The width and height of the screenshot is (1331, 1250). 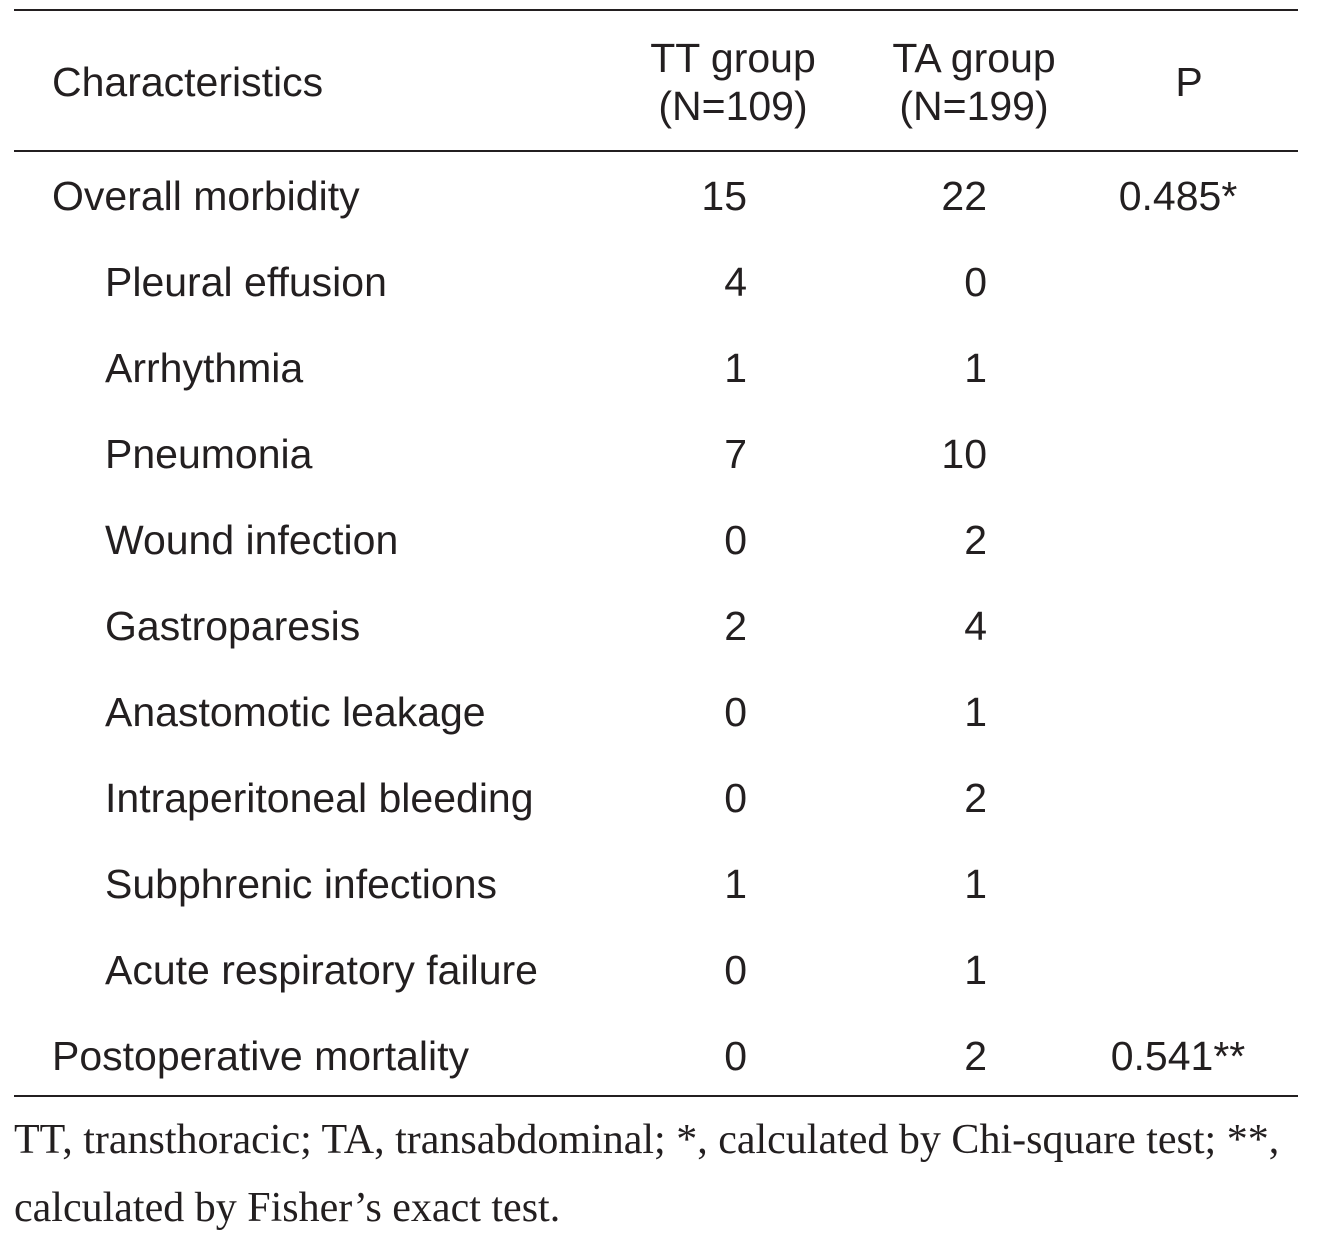 I want to click on table-row: Pleural effusion 4 0, so click(x=656, y=282).